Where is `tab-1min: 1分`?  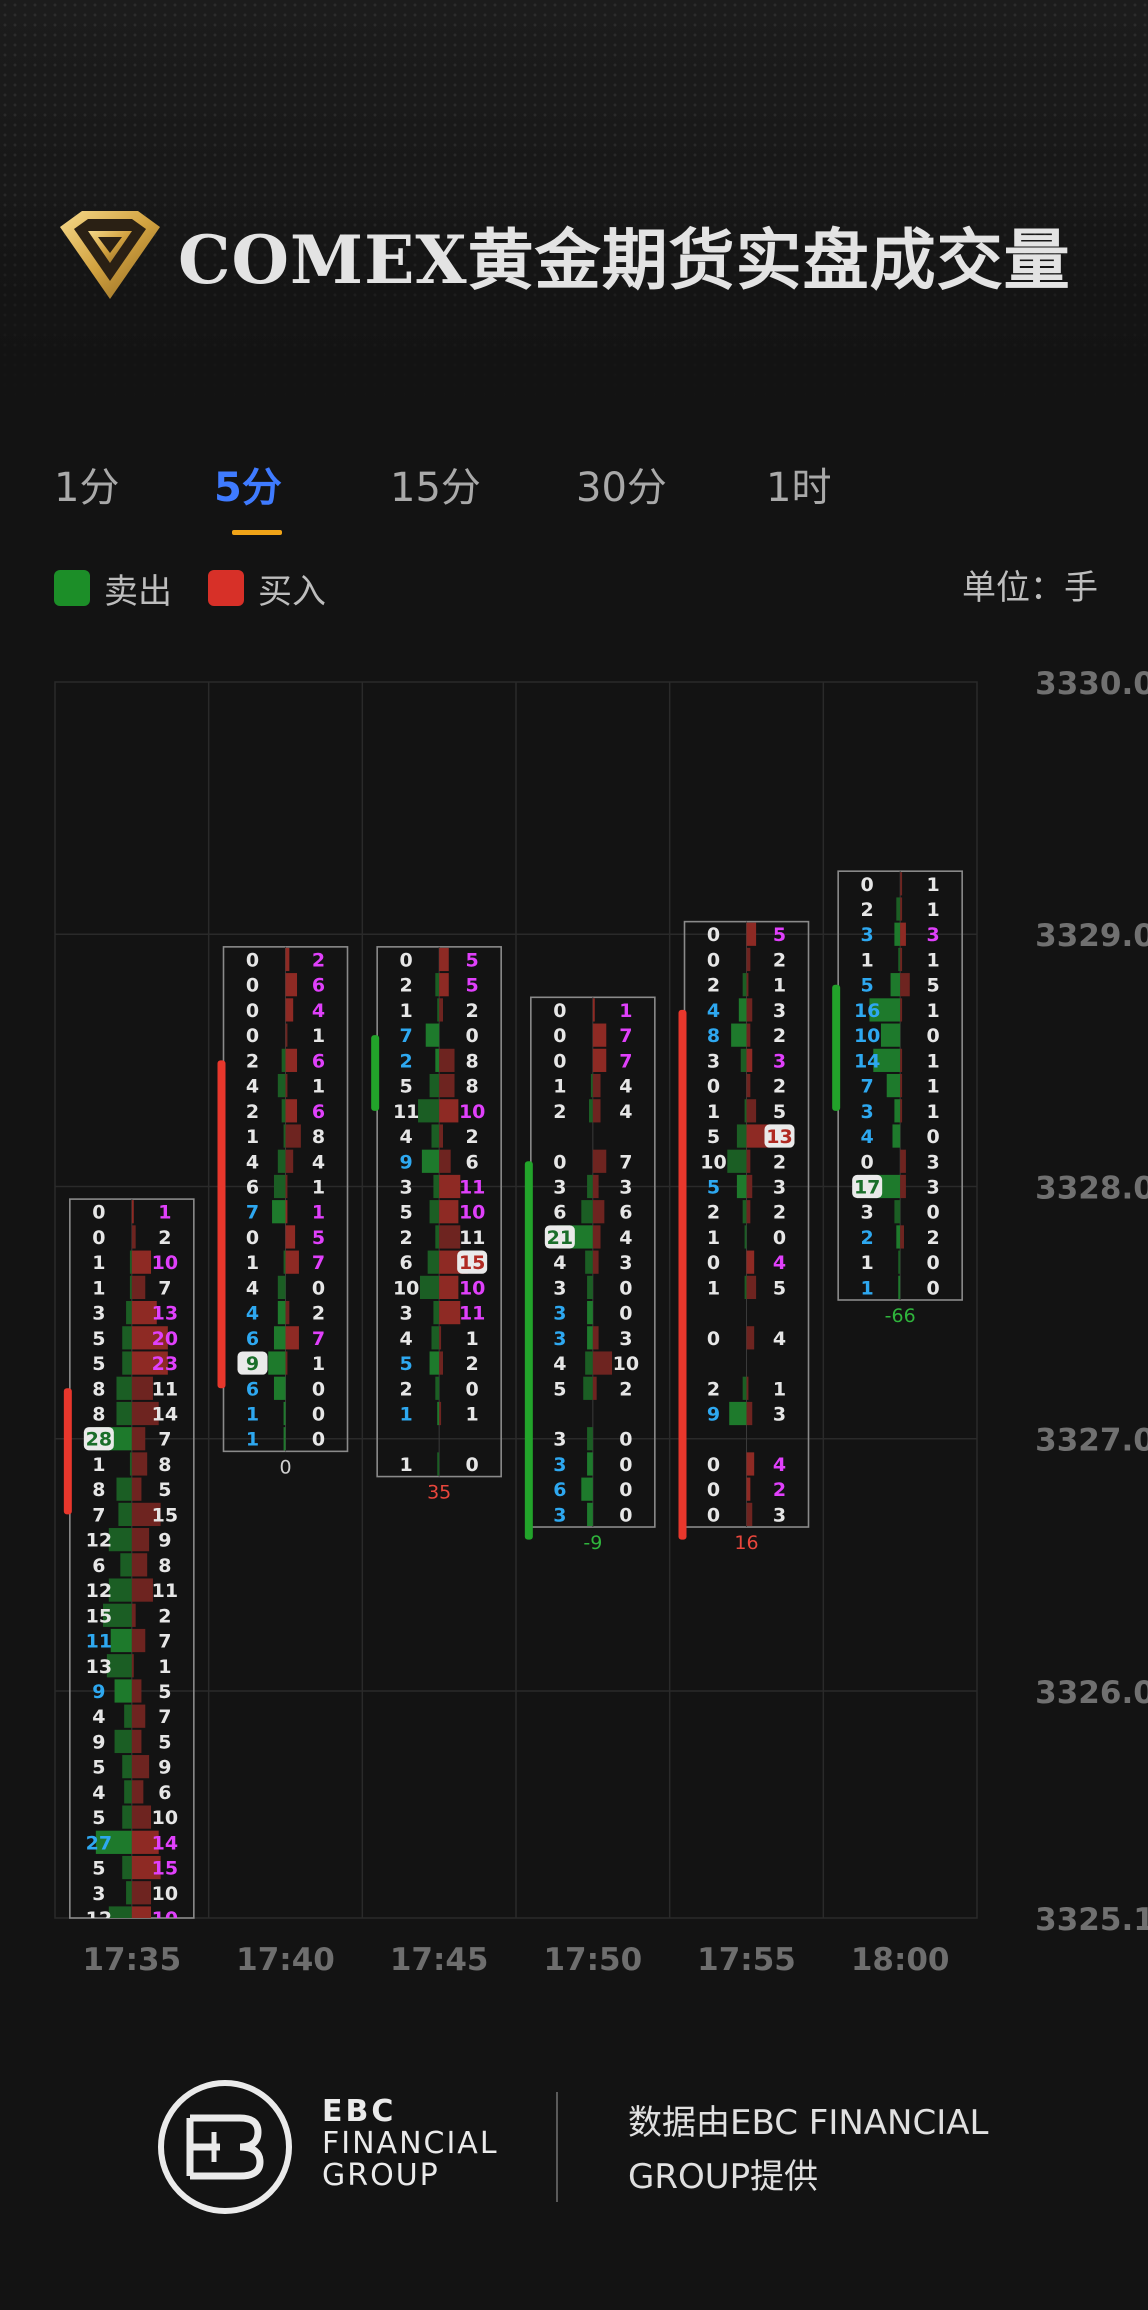 tab-1min: 1分 is located at coordinates (87, 488).